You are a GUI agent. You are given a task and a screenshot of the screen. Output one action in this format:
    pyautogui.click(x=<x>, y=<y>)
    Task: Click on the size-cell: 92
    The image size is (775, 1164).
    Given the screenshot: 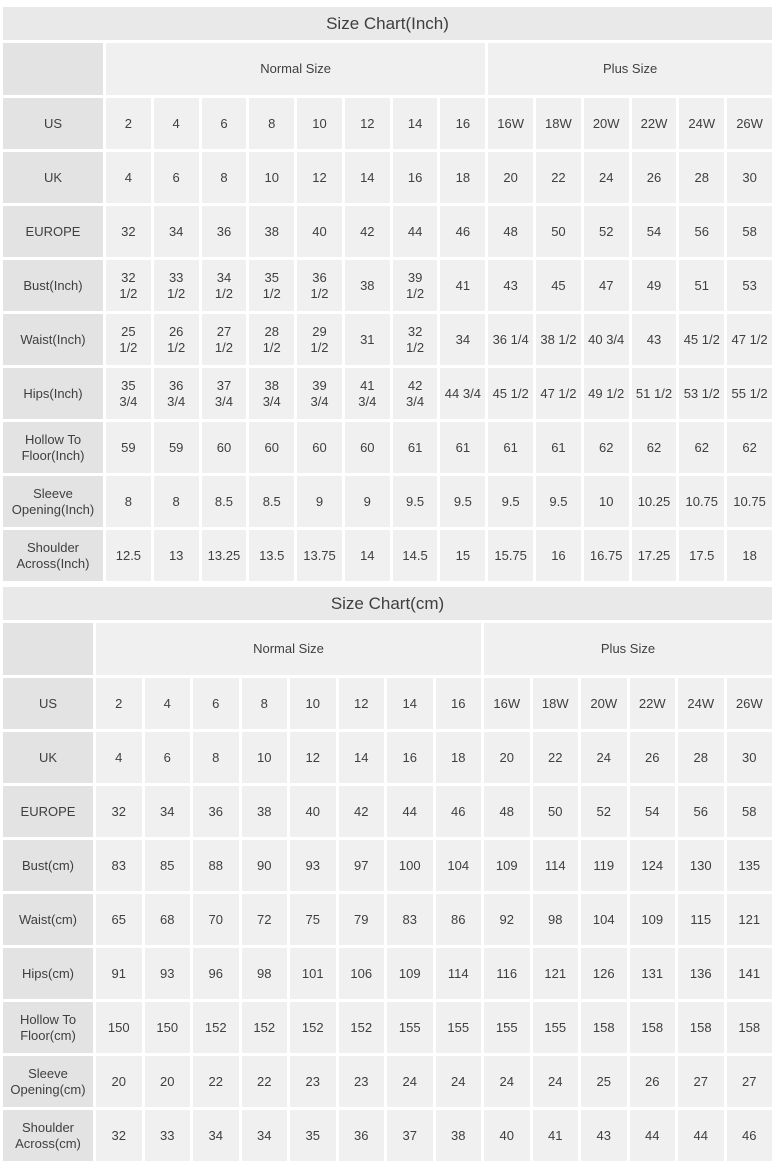 What is the action you would take?
    pyautogui.click(x=507, y=919)
    